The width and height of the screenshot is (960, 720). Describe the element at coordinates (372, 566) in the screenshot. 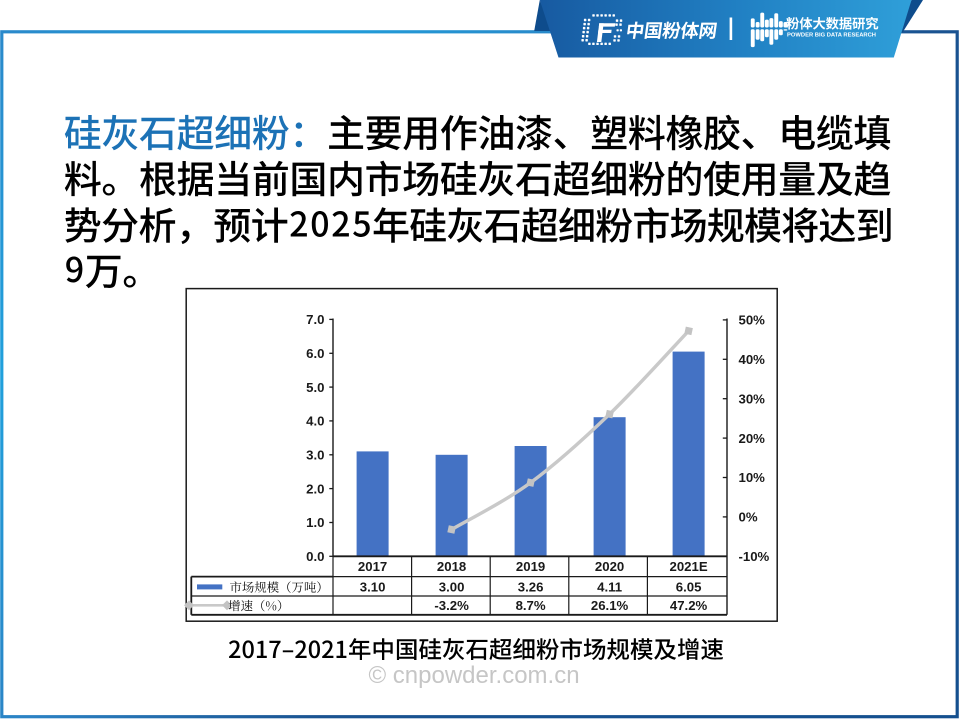

I see `svg-text: 2017` at that location.